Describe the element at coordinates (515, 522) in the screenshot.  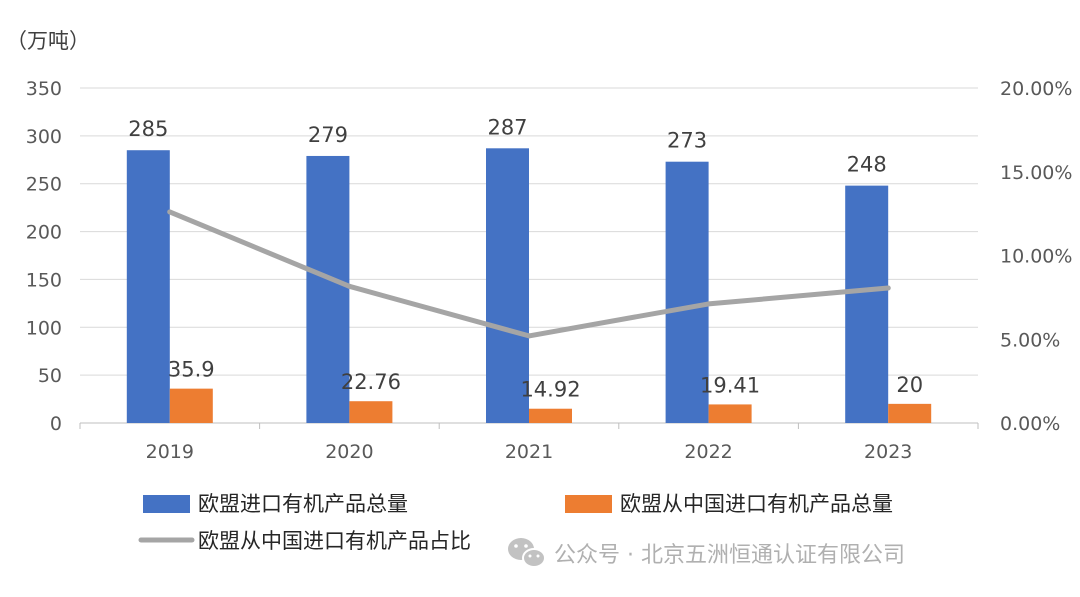
I see `legend: 欧盟进口有机产品总量 欧盟从中国进口有机产品总量 欧盟从中国进口有机产品占比` at that location.